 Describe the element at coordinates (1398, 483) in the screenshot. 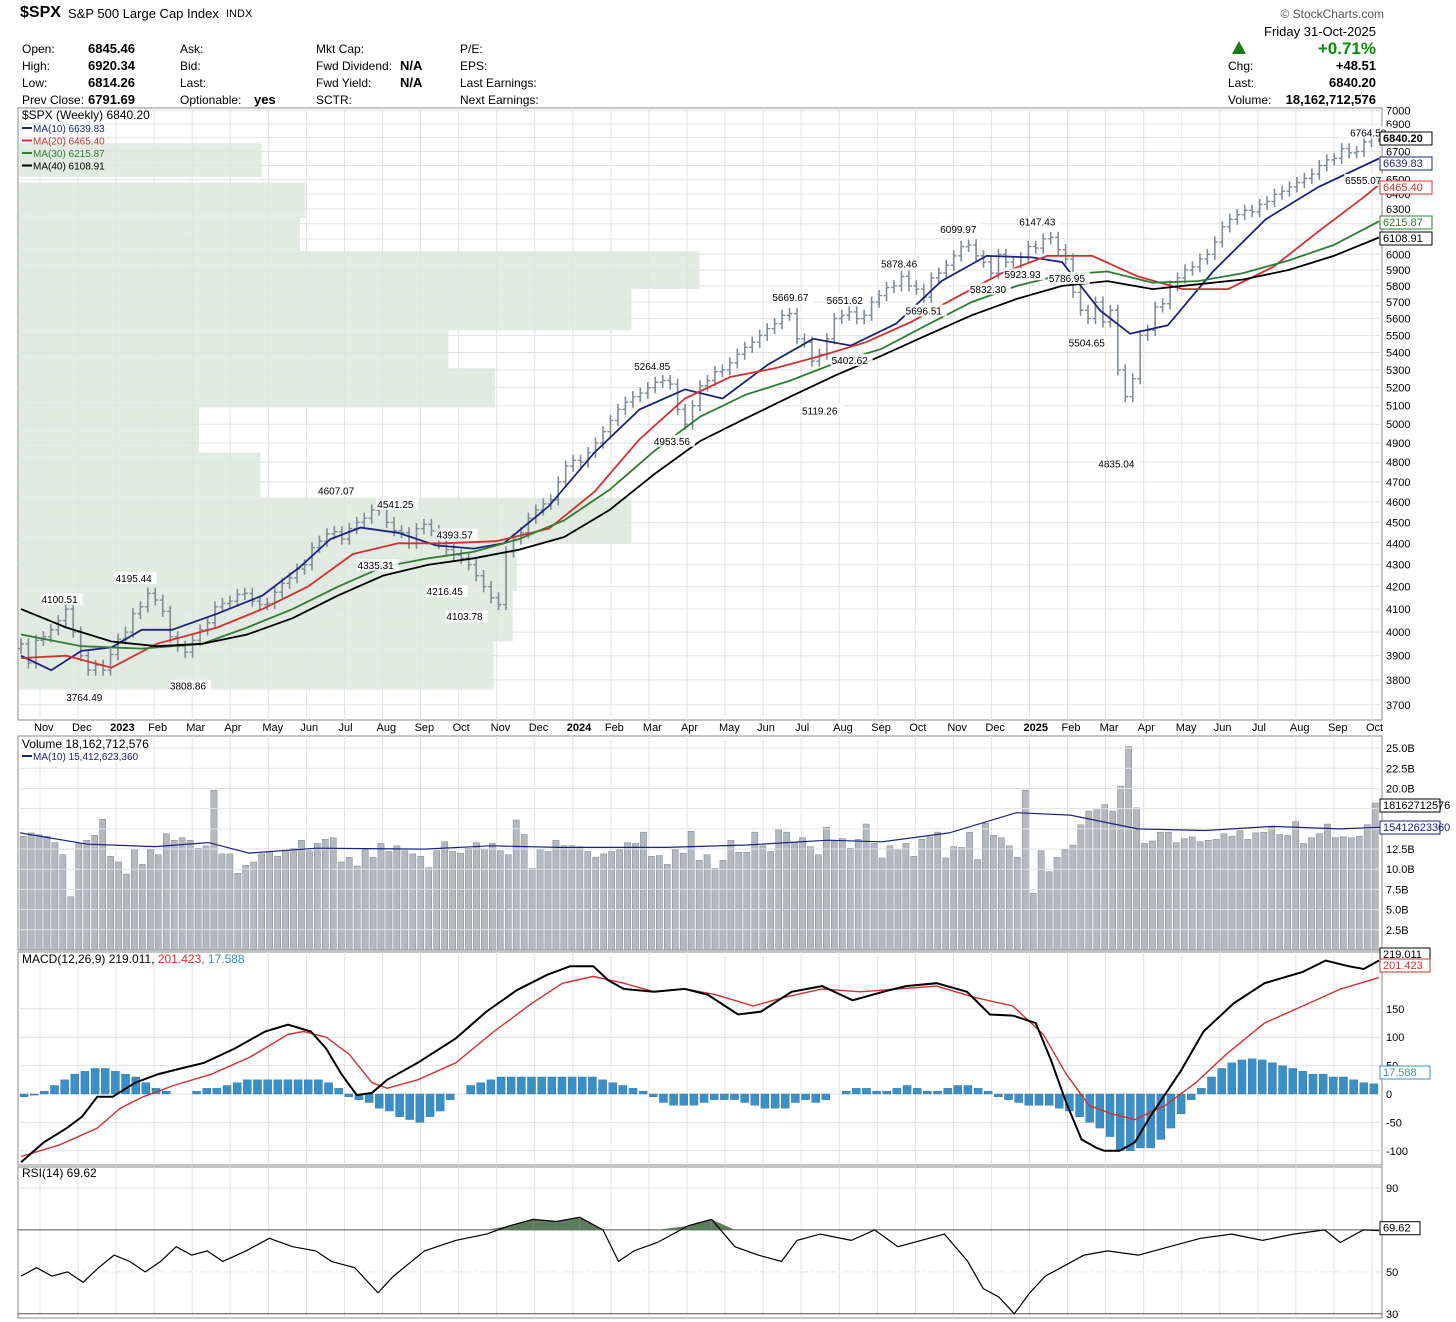

I see `price-tick-label: 4700` at that location.